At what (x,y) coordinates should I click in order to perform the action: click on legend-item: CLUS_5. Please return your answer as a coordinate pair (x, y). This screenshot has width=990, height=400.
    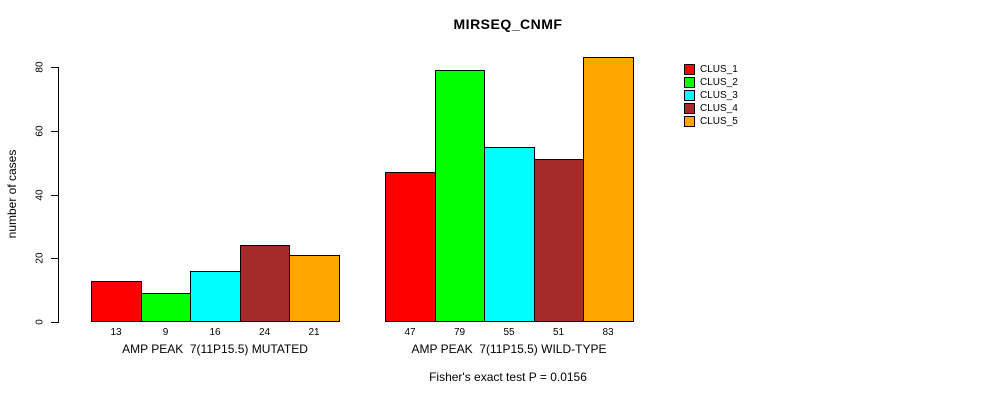
    Looking at the image, I should click on (711, 121).